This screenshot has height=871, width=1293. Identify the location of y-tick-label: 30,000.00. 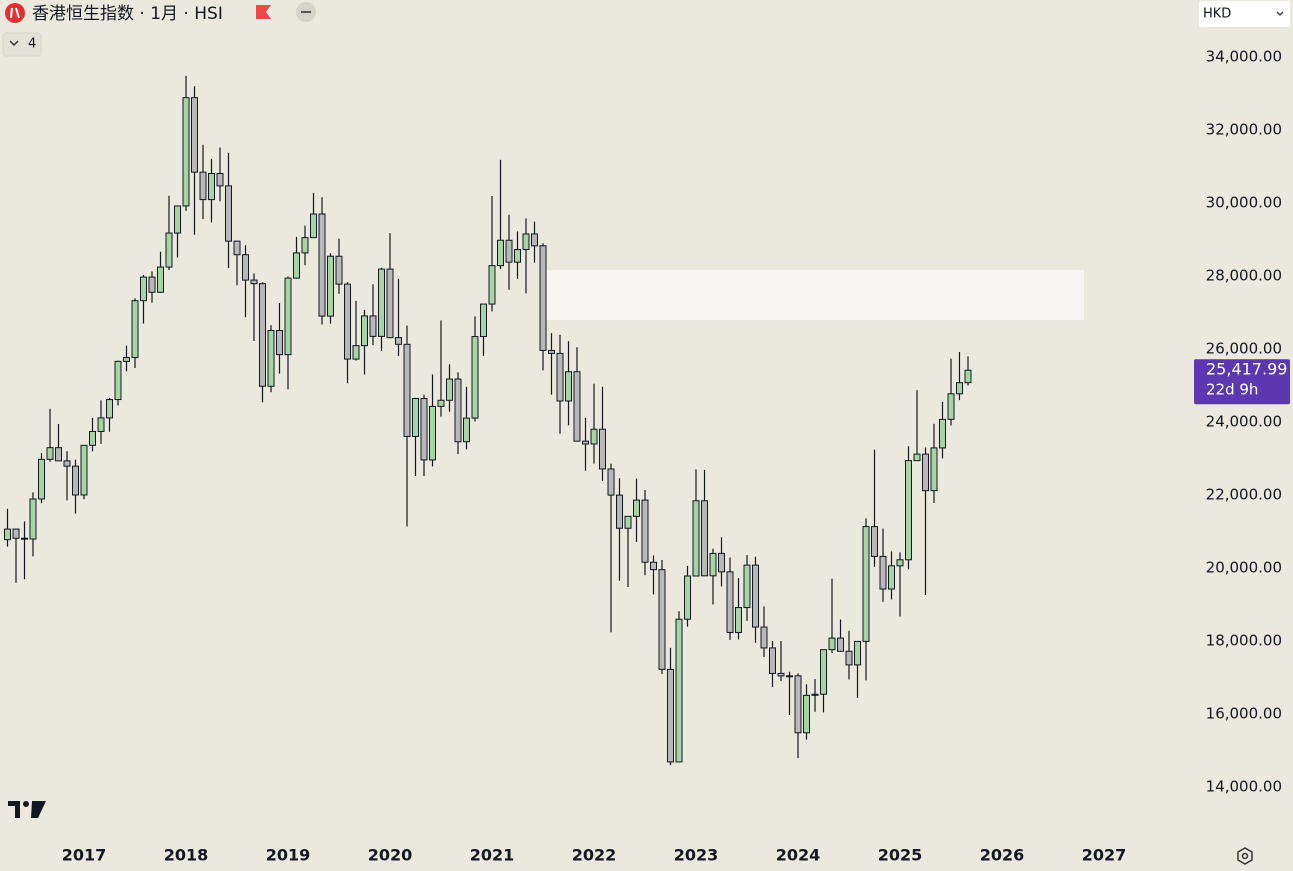
(1244, 203).